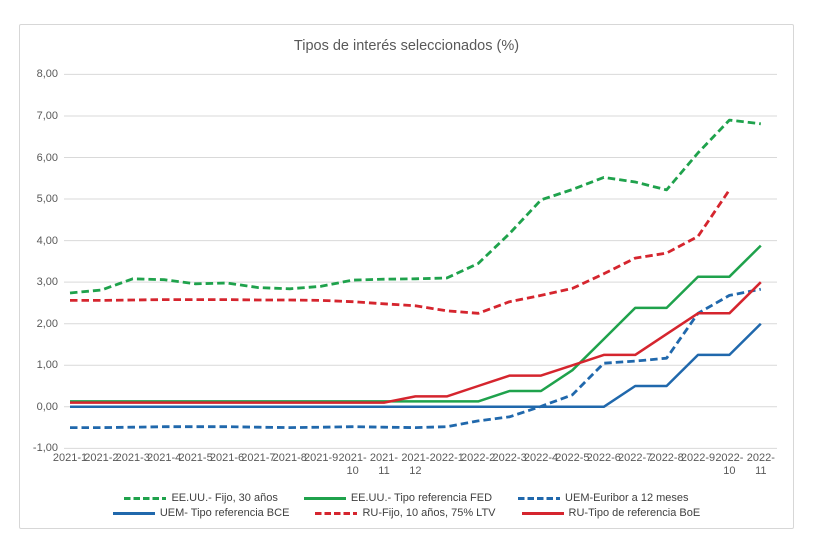 This screenshot has height=559, width=821. I want to click on x-tick-label: 2021- 12, so click(415, 464).